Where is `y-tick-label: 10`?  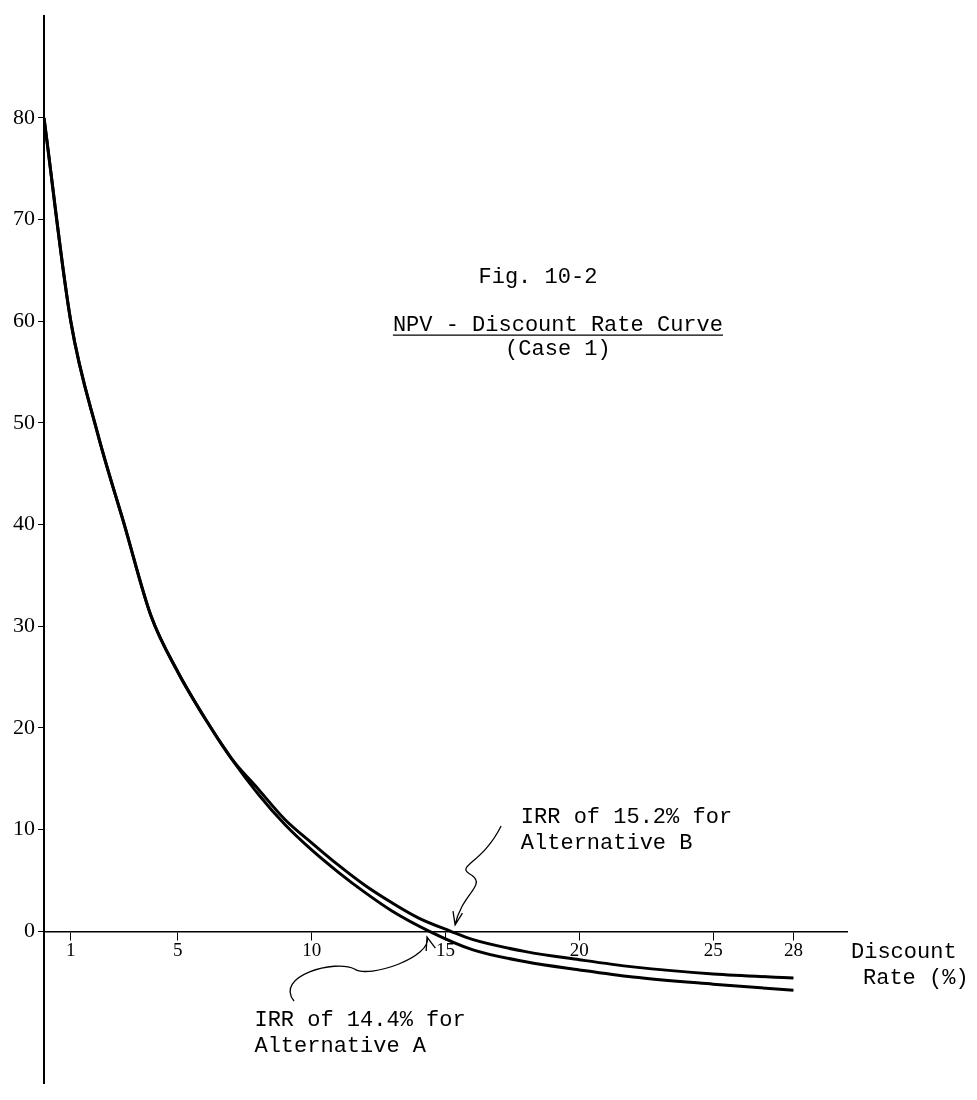
y-tick-label: 10 is located at coordinates (24, 828).